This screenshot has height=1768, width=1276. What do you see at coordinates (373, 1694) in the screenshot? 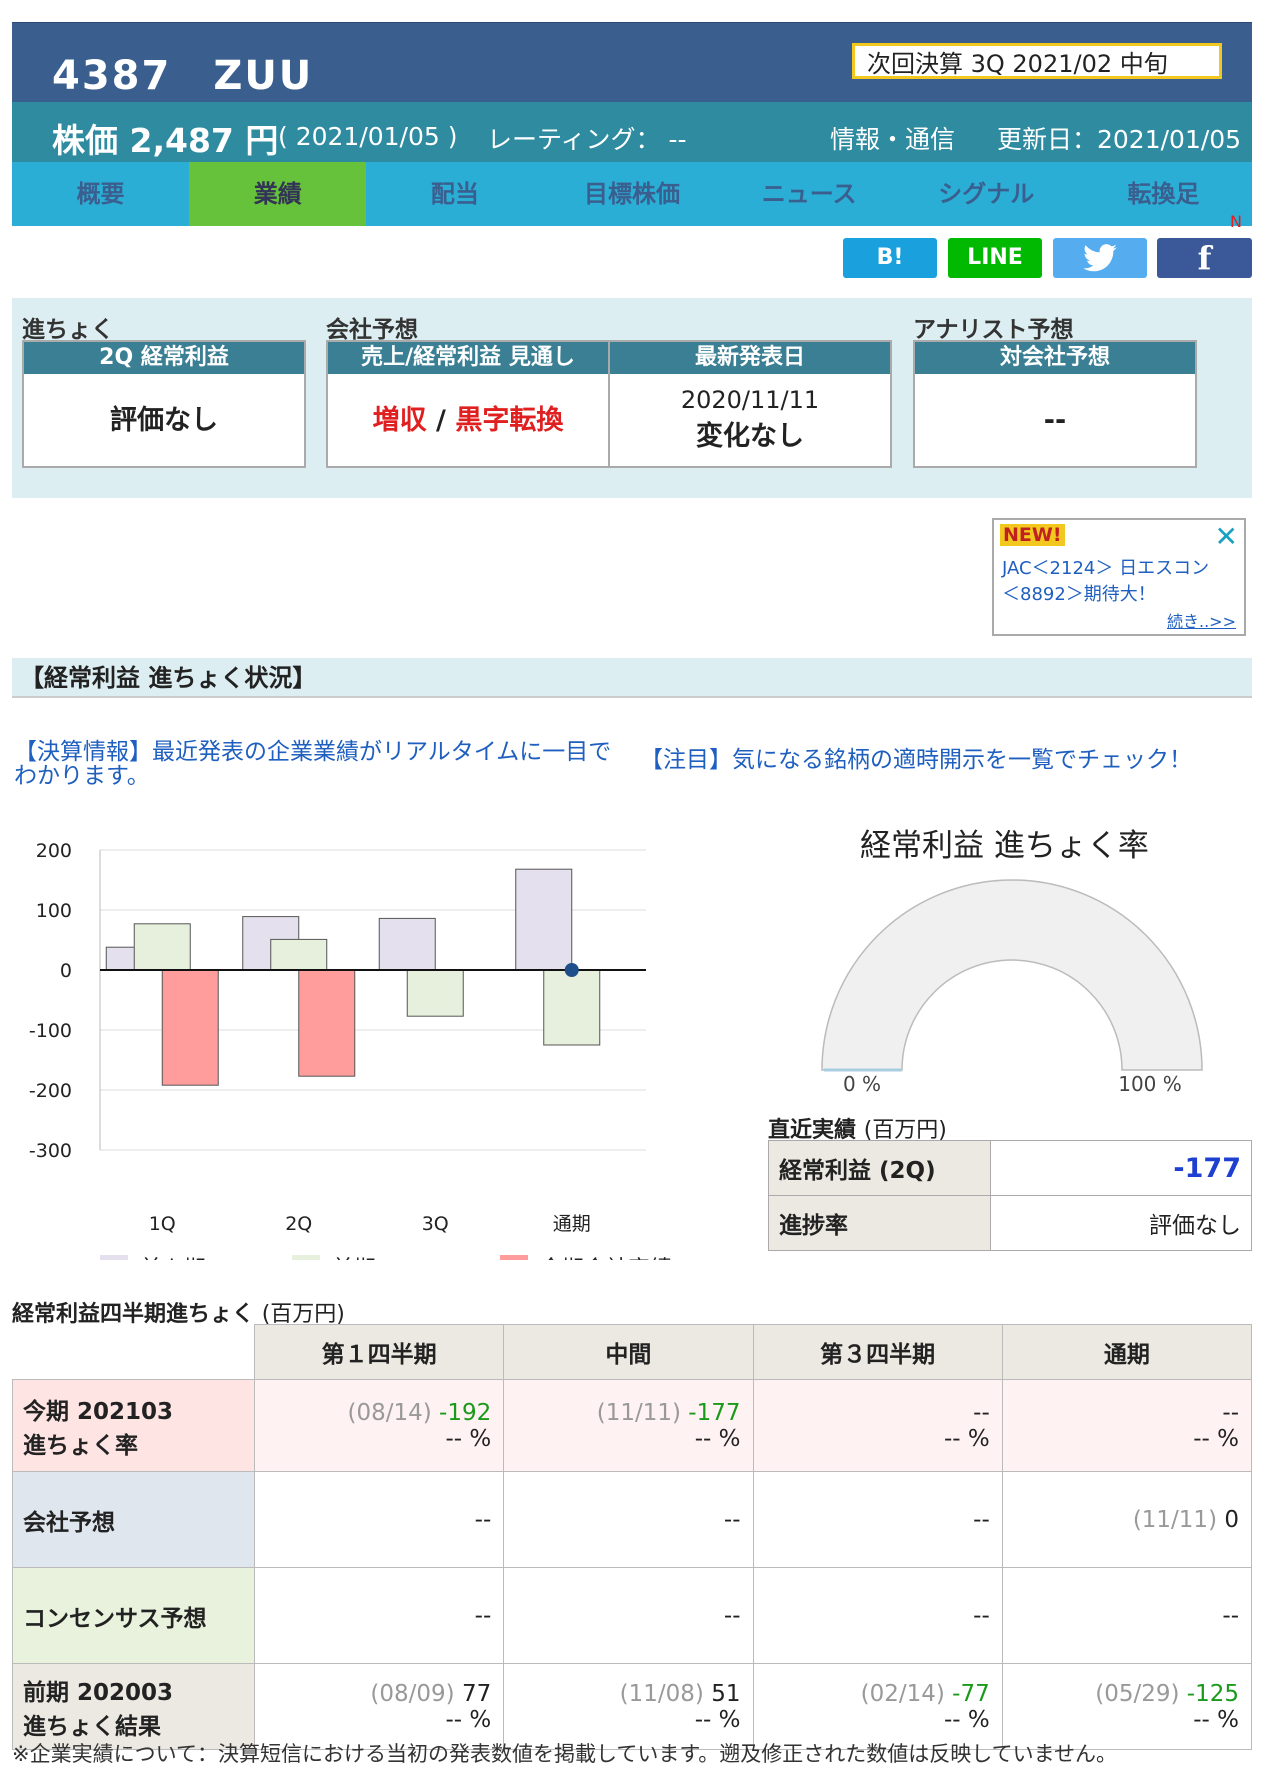
I see `cell-value-line: (08/09) 77` at bounding box center [373, 1694].